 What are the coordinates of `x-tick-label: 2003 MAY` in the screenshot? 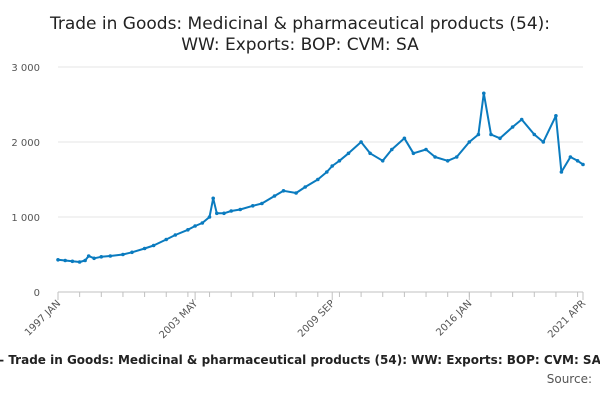 It's located at (178, 319).